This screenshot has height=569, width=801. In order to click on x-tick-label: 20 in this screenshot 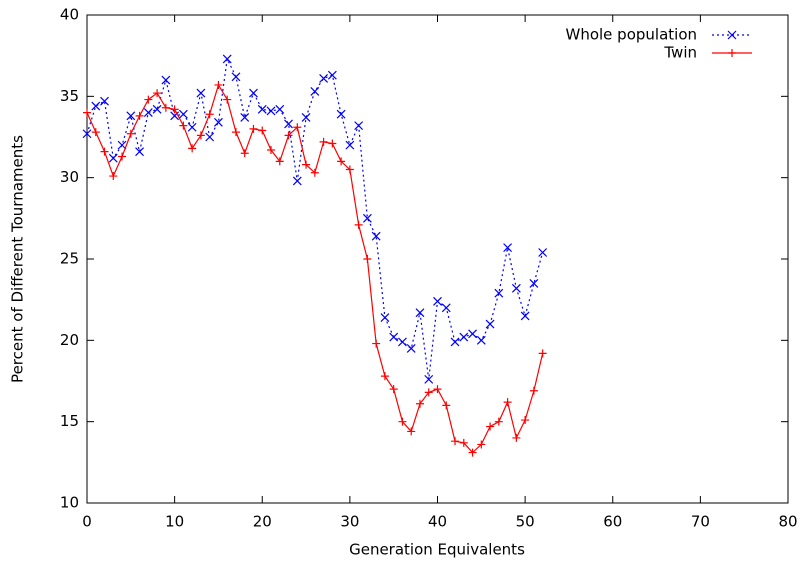, I will do `click(262, 522)`.